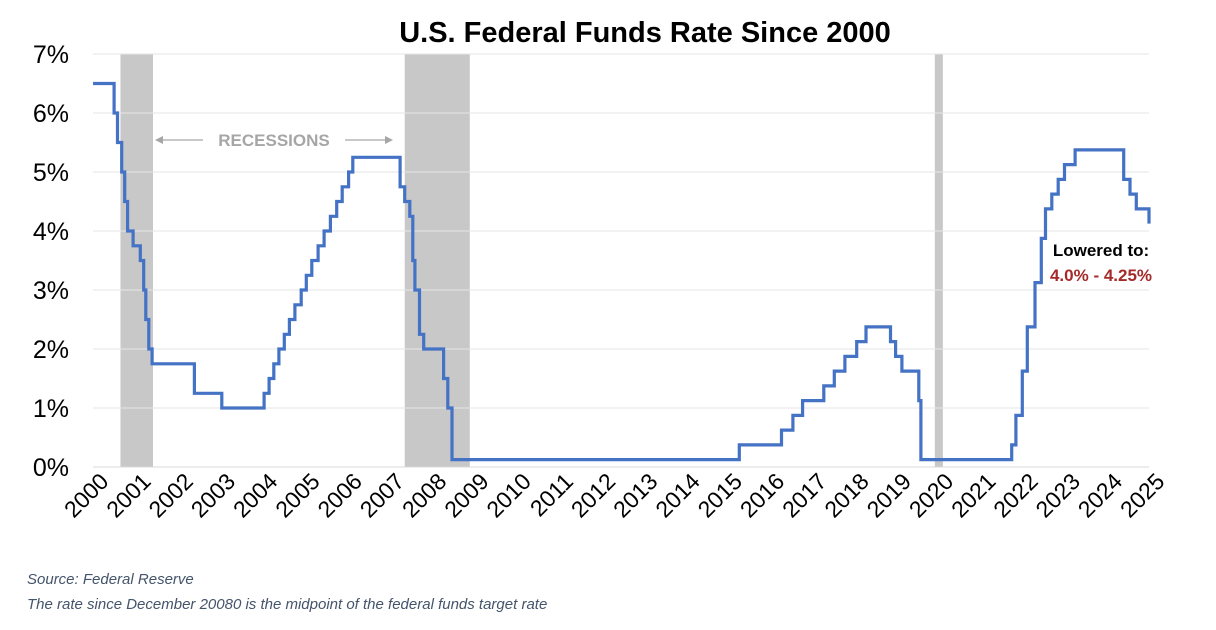 The width and height of the screenshot is (1216, 630). I want to click on y-tick-label: 2%, so click(51, 350).